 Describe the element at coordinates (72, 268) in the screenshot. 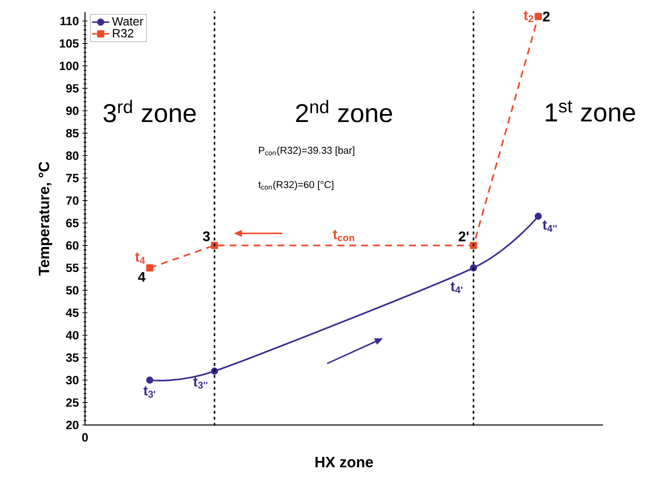

I see `y-tick-label: 55` at that location.